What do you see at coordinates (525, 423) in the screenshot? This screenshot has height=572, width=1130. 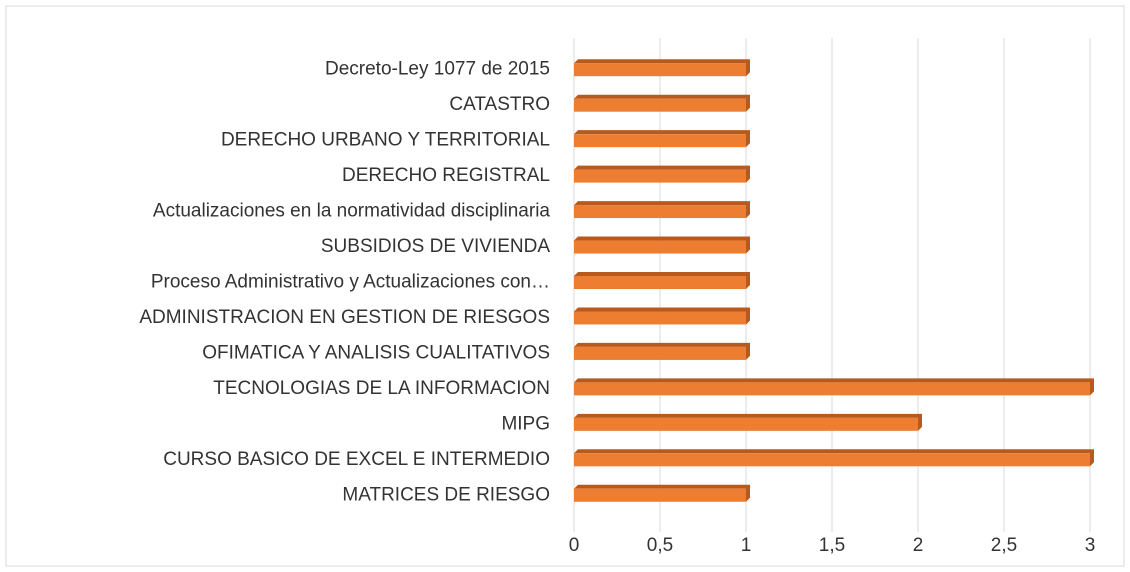 I see `y-tick-label: MIPG` at bounding box center [525, 423].